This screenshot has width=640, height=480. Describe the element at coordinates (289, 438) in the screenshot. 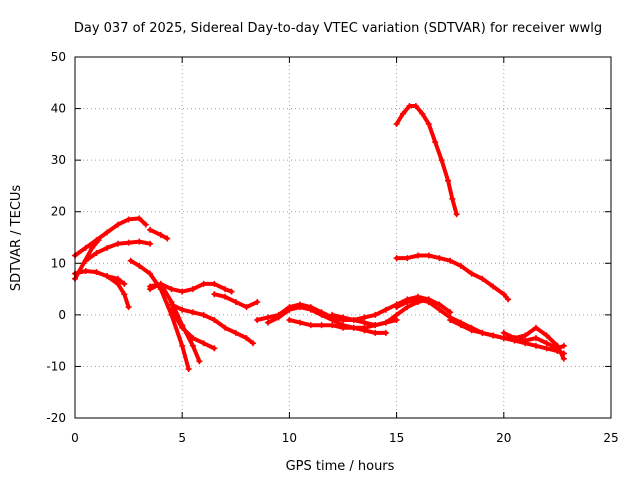

I see `x-tick-label: 10` at that location.